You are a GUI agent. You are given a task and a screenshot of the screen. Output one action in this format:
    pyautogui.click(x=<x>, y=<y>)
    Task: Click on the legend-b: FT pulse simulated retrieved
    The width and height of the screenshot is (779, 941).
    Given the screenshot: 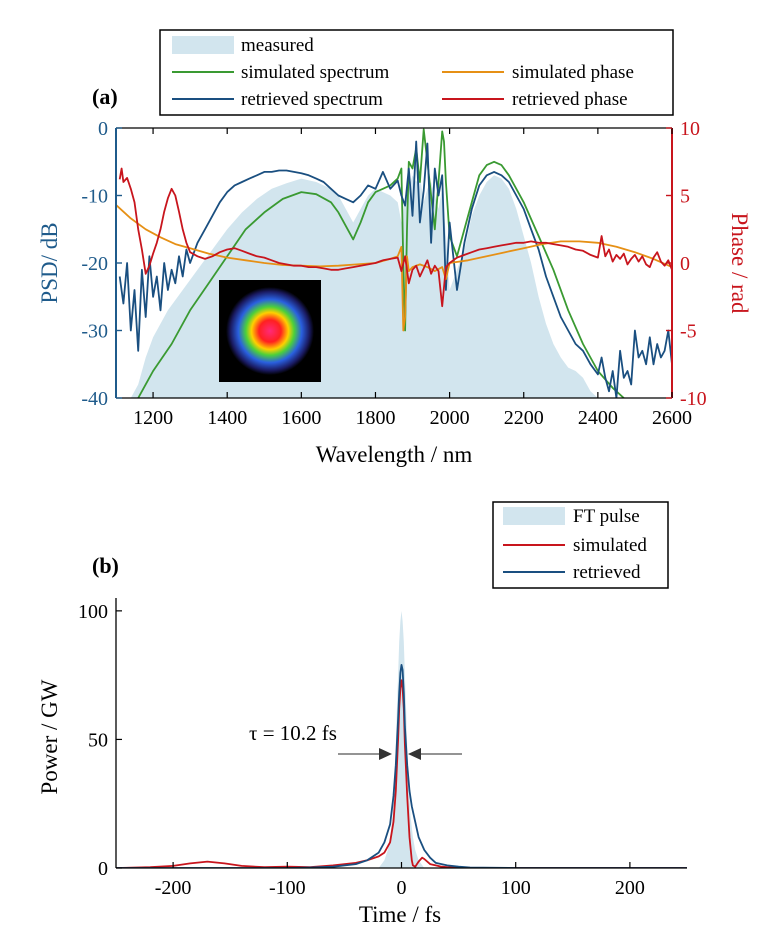 What is the action you would take?
    pyautogui.click(x=580, y=545)
    